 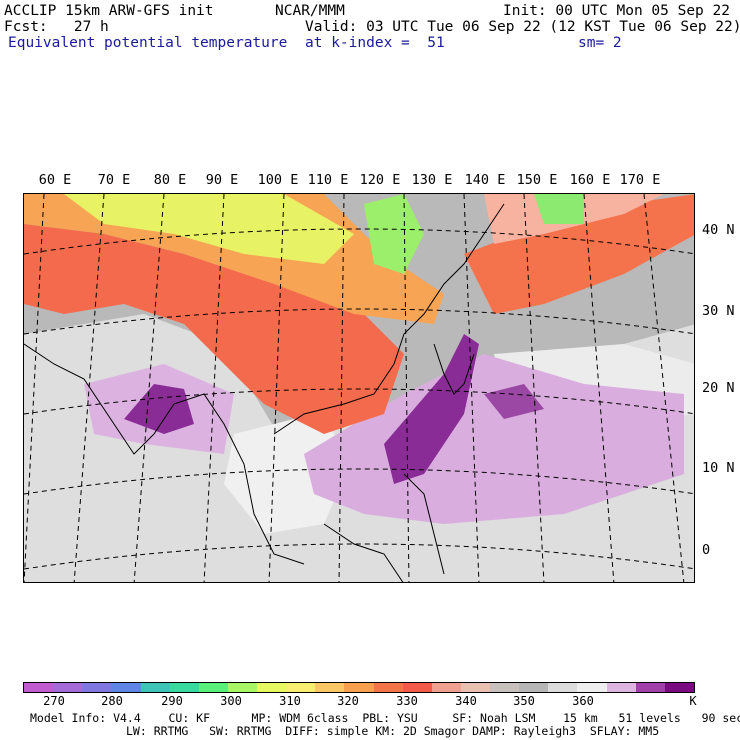 What do you see at coordinates (55, 180) in the screenshot?
I see `longitude-label: 60 E` at bounding box center [55, 180].